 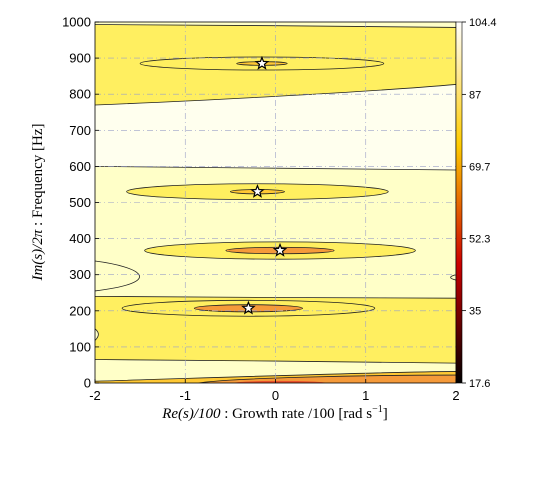 What do you see at coordinates (280, 381) in the screenshot?
I see `contour-bottom-core` at bounding box center [280, 381].